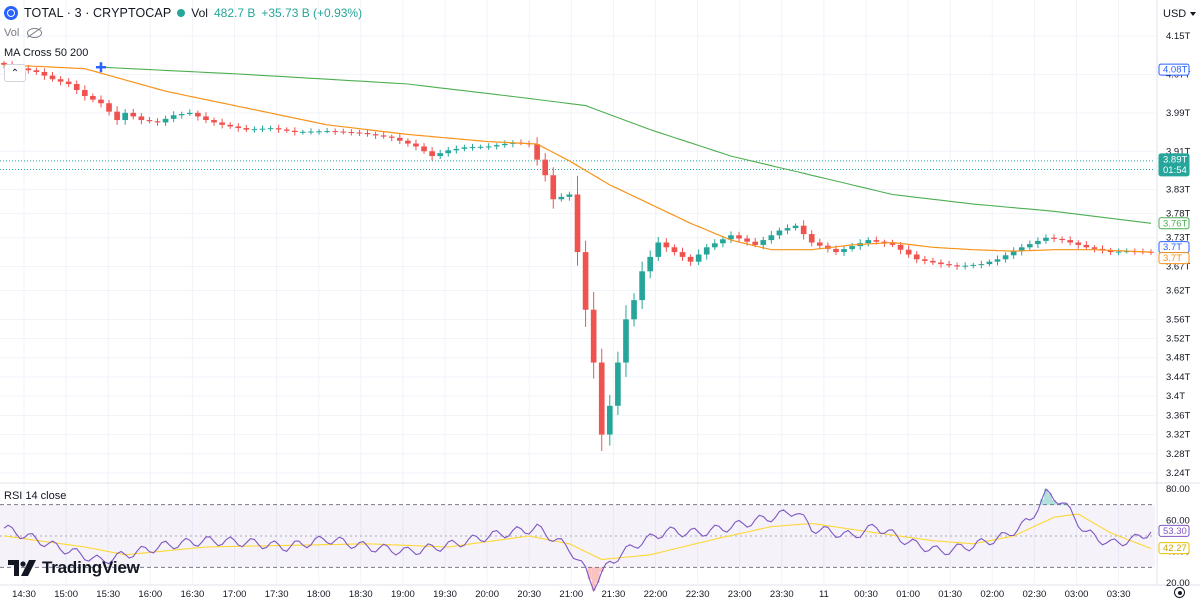  I want to click on price-tick-label: 3.52T, so click(1178, 339).